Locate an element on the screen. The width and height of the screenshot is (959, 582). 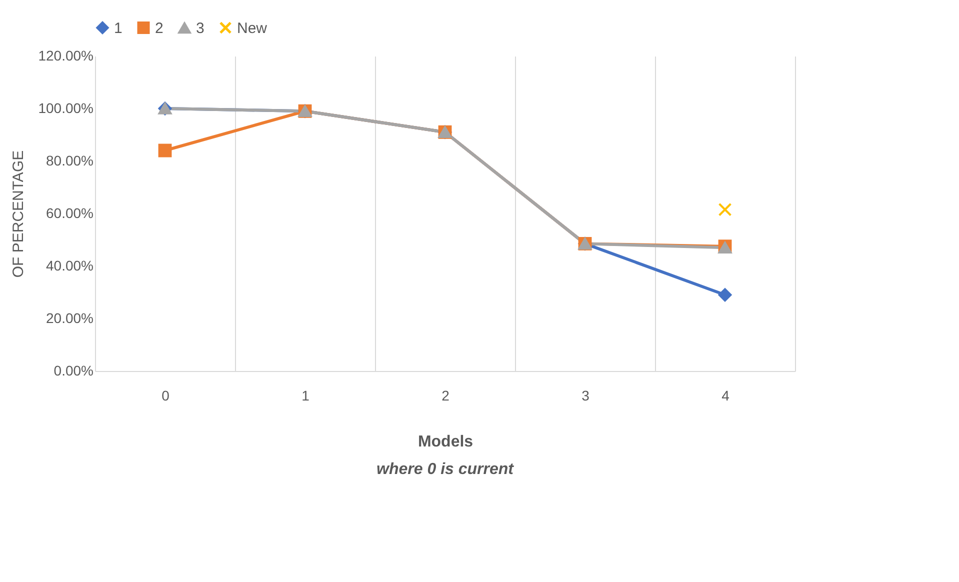
y-tick-label: 0.00% is located at coordinates (74, 370).